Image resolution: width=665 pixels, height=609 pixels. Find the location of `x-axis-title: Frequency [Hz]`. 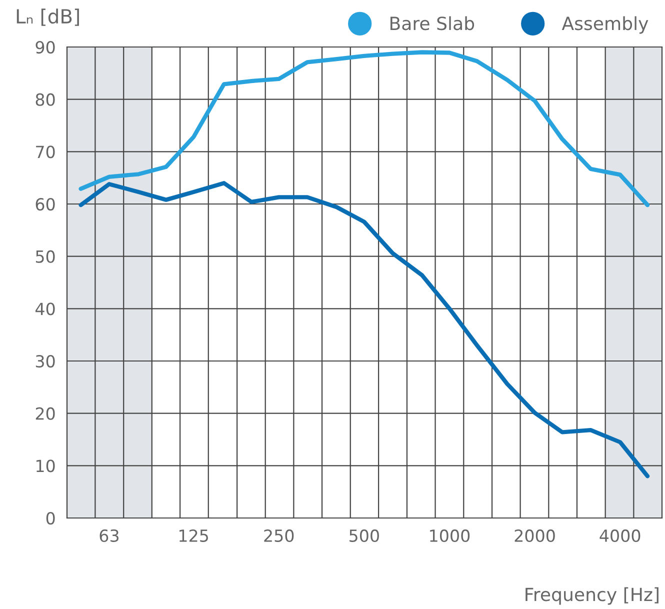

x-axis-title: Frequency [Hz] is located at coordinates (592, 596).